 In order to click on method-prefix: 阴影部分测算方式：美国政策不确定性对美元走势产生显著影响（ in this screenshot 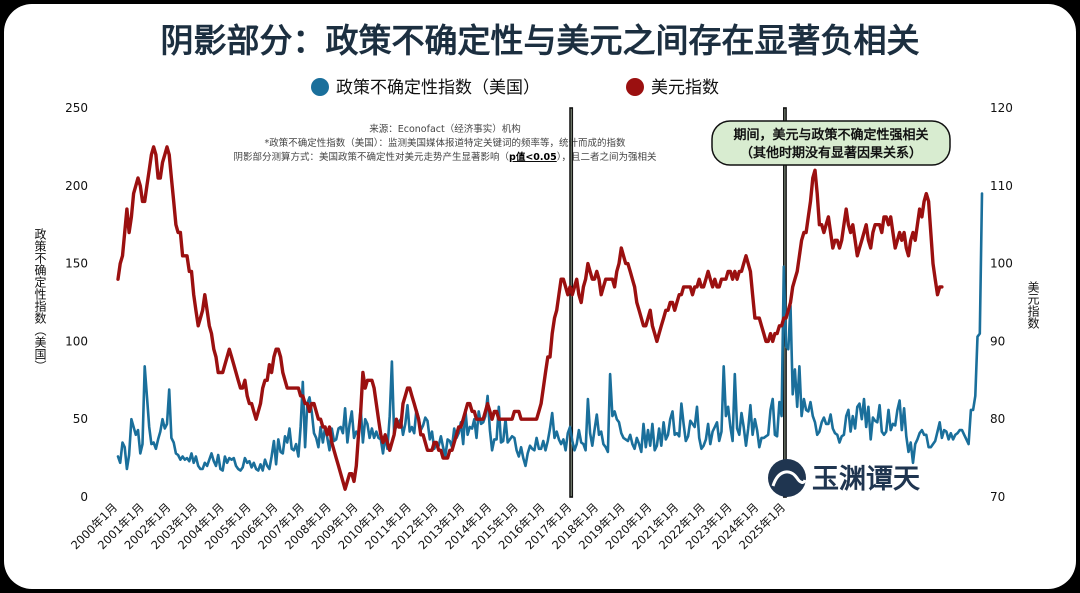, I will do `click(372, 157)`.